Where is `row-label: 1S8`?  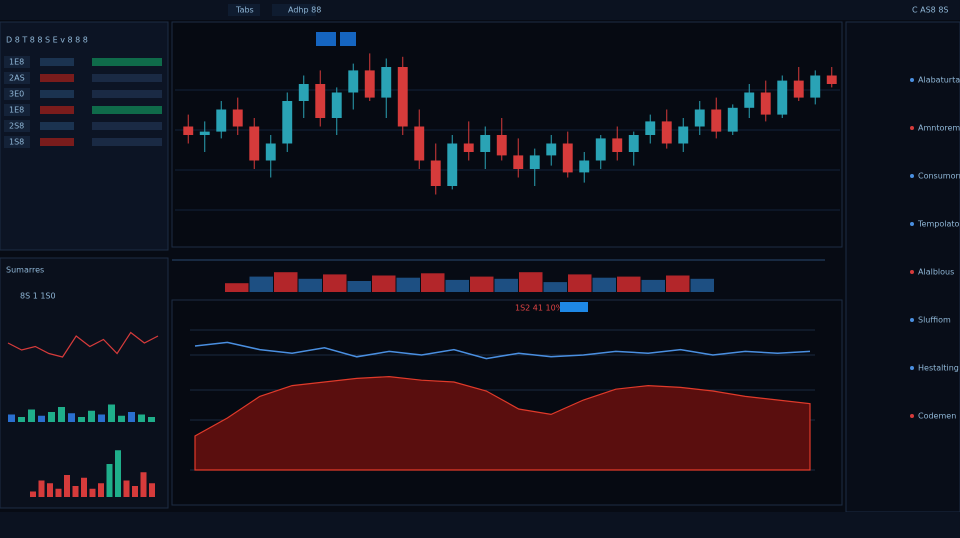
row-label: 1S8 is located at coordinates (16, 142).